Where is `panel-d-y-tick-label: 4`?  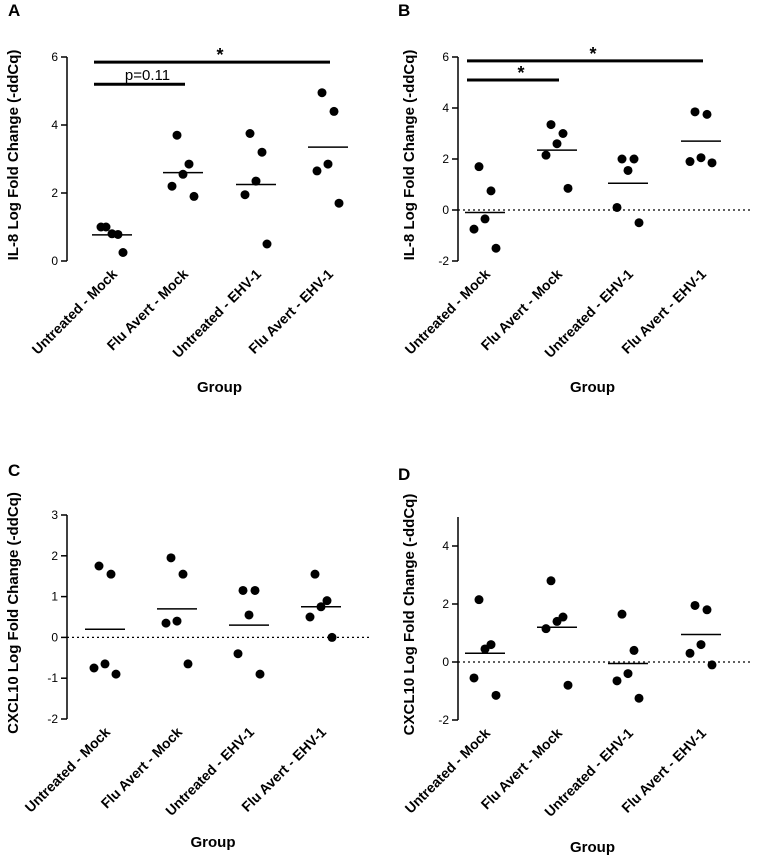
panel-d-y-tick-label: 4 is located at coordinates (445, 546).